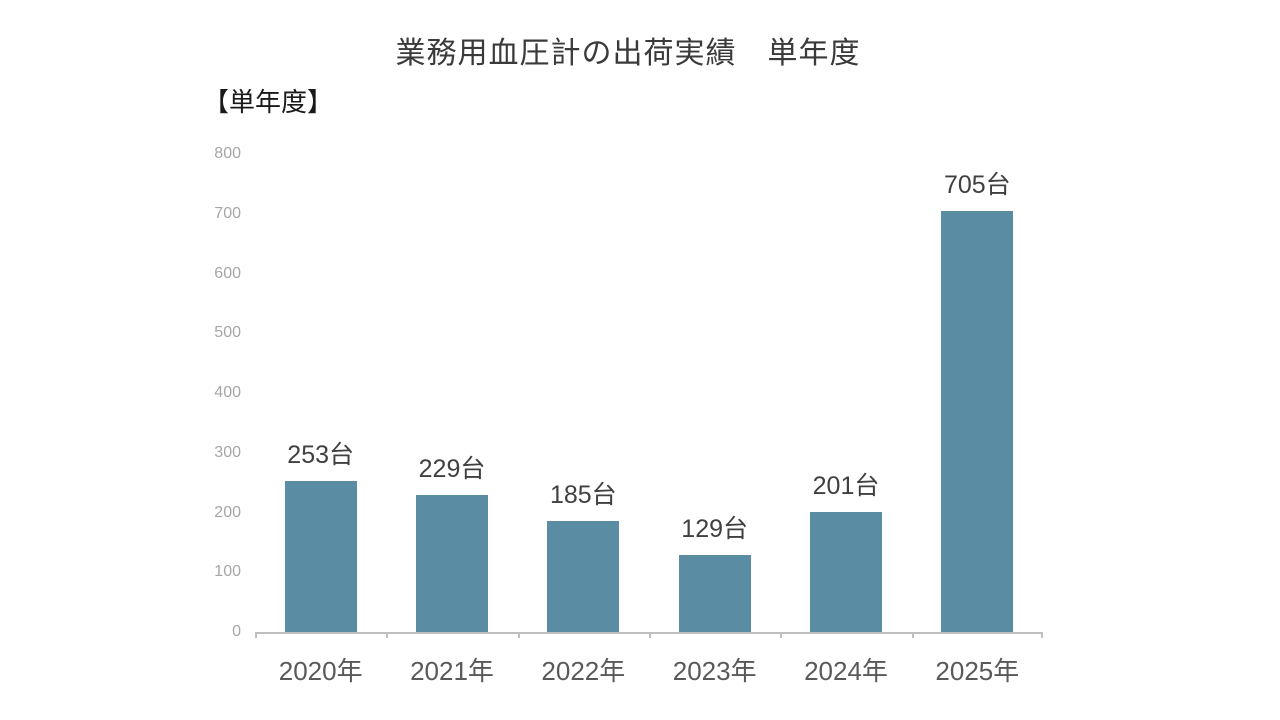 The image size is (1280, 720). What do you see at coordinates (452, 563) in the screenshot?
I see `bar-2021年` at bounding box center [452, 563].